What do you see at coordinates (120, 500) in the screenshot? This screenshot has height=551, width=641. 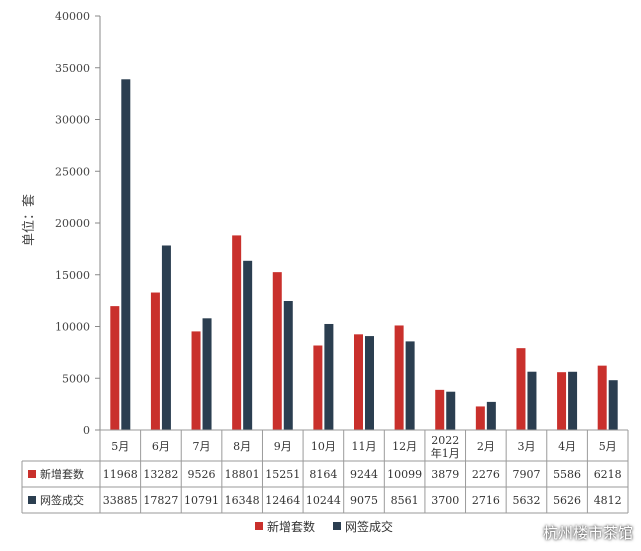 I see `table-value: 33885` at bounding box center [120, 500].